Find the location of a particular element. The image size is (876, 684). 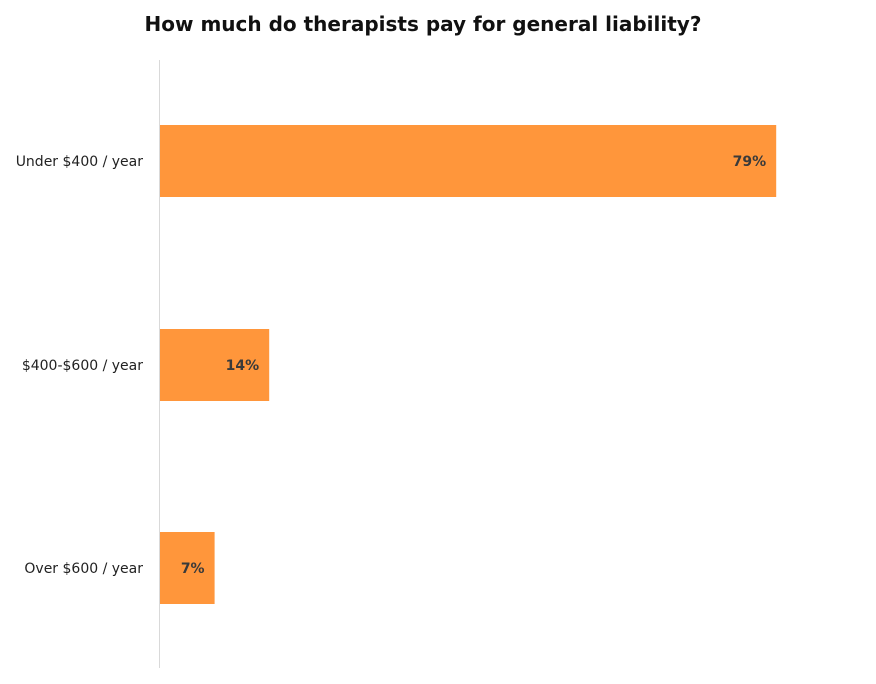

category-label: Under $400 / year is located at coordinates (80, 162).